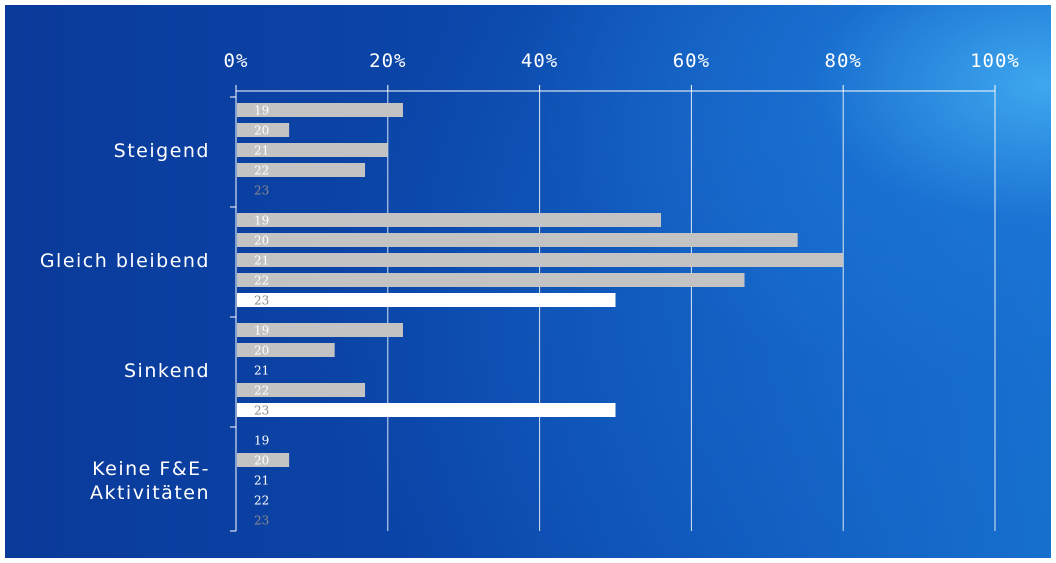 The height and width of the screenshot is (563, 1056). Describe the element at coordinates (150, 493) in the screenshot. I see `category-label-line: Aktivitäten` at that location.